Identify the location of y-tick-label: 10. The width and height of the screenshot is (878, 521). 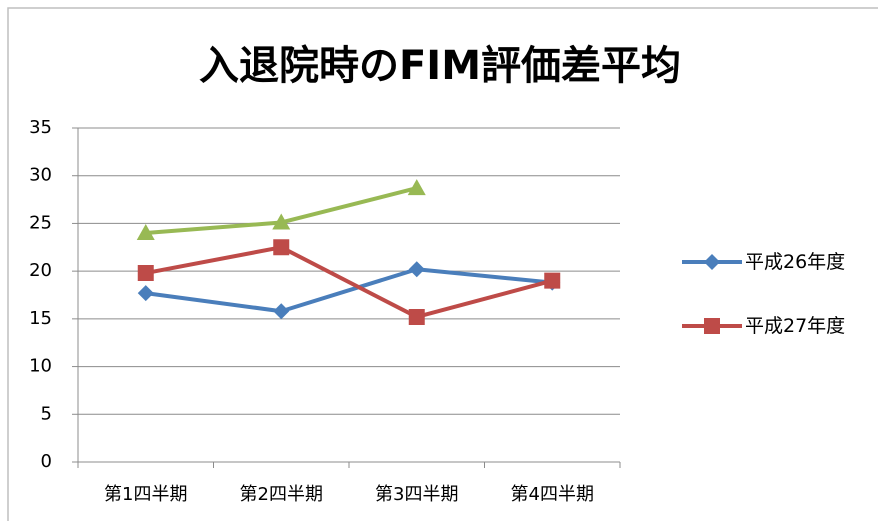
(40, 366).